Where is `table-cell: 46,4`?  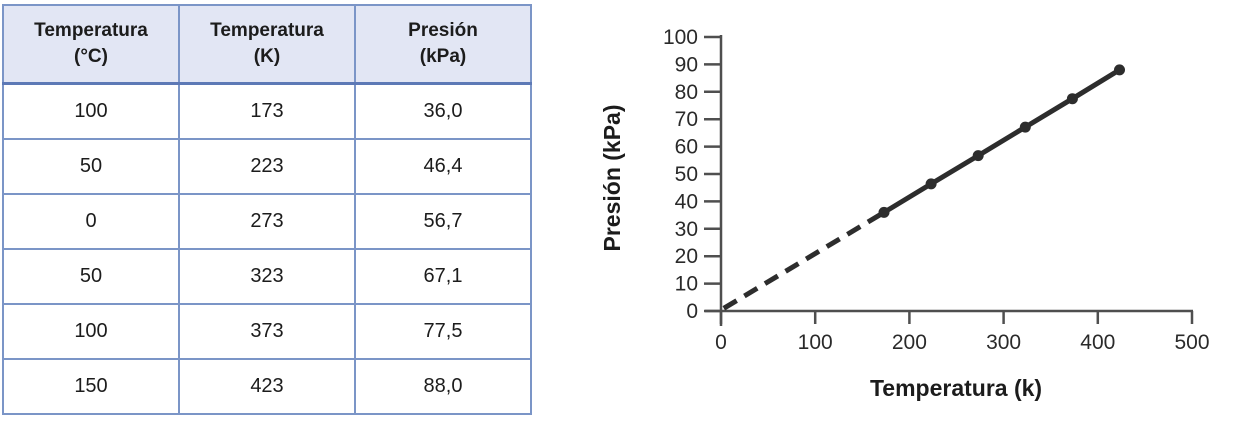
table-cell: 46,4 is located at coordinates (443, 166).